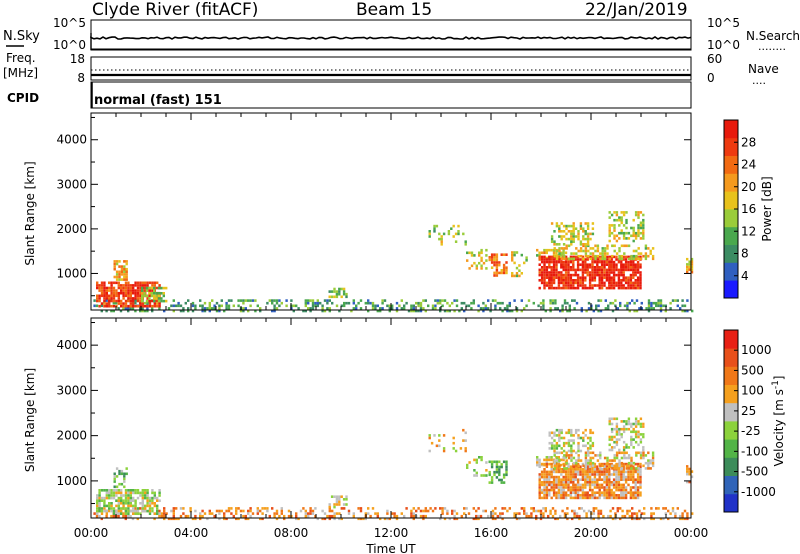  I want to click on freq-label: Freq., so click(21, 58).